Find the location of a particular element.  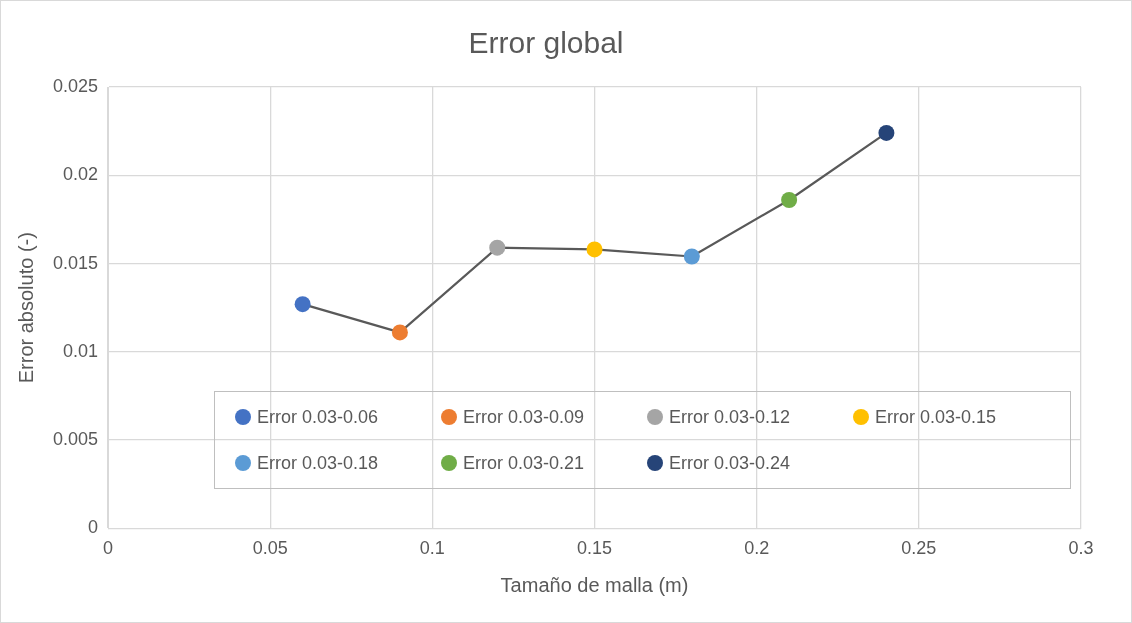

x-tick-label: 0.3 is located at coordinates (1081, 548).